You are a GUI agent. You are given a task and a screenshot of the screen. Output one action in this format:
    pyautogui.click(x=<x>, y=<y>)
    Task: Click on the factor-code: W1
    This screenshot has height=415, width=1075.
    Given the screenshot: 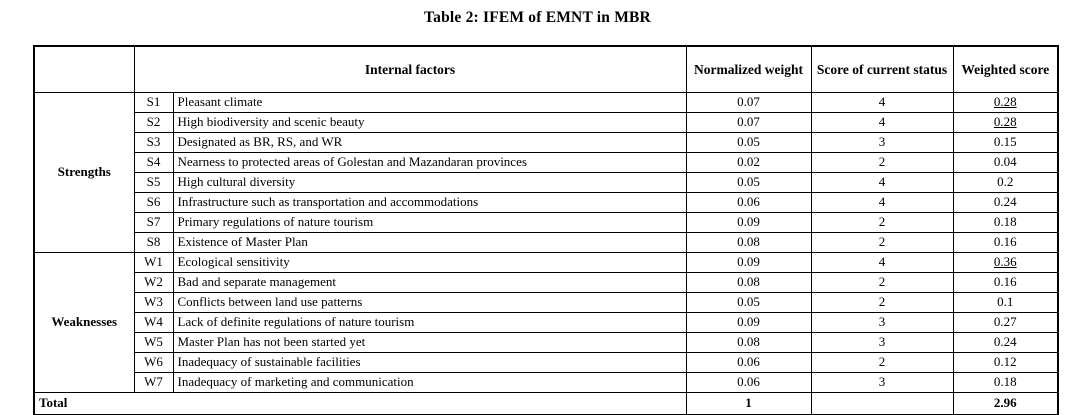 What is the action you would take?
    pyautogui.click(x=153, y=262)
    